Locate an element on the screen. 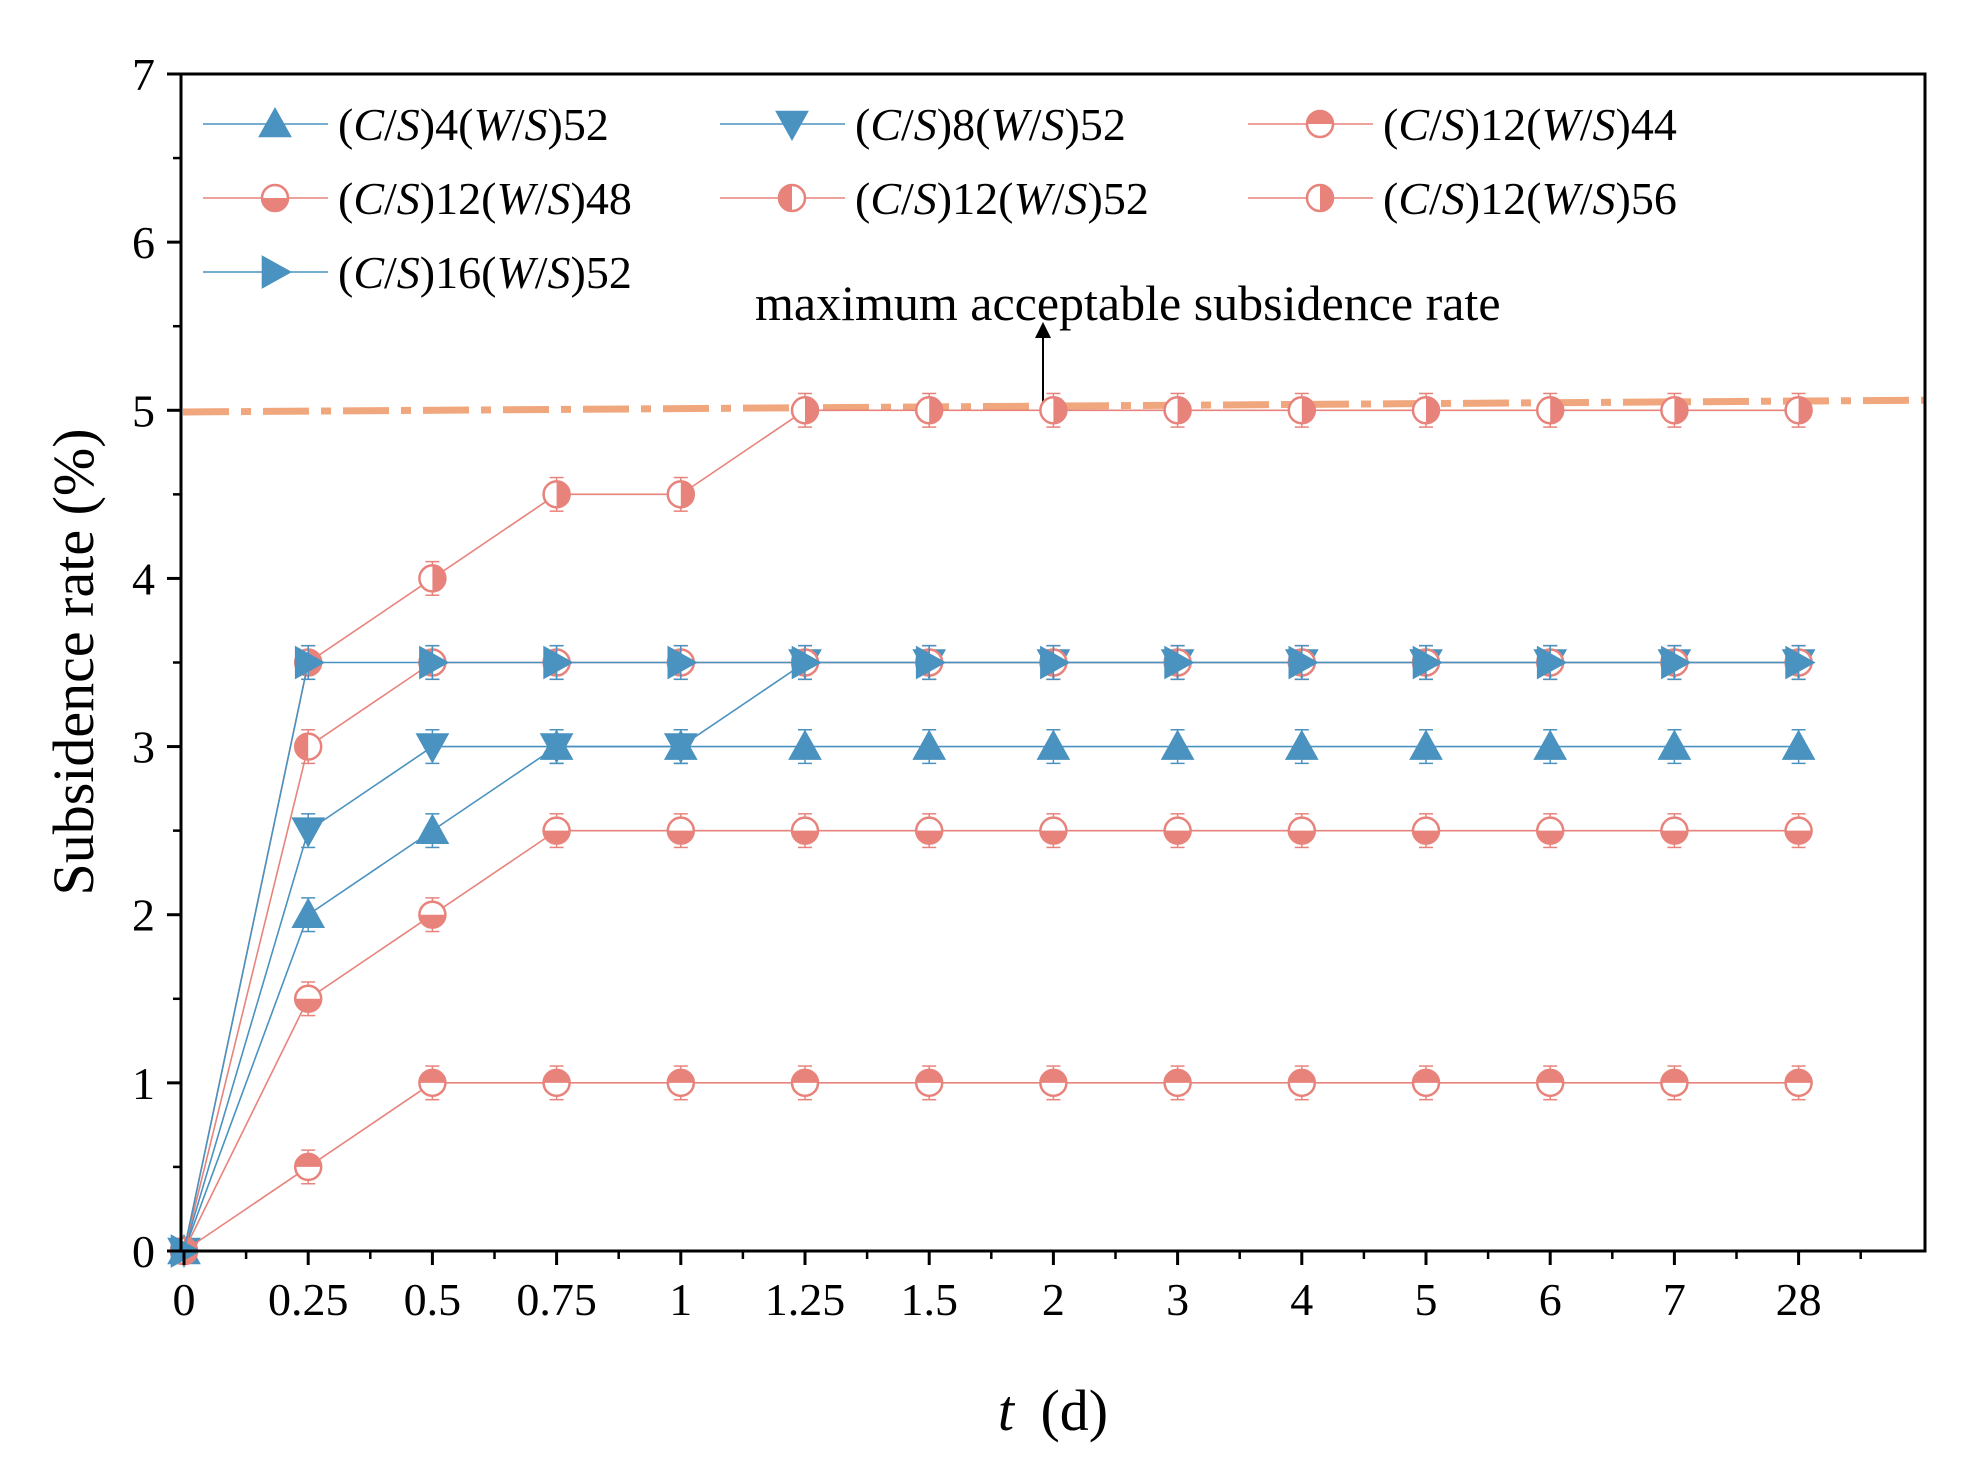 The width and height of the screenshot is (1964, 1471). legend-label: (C/S)12(W/S)44 is located at coordinates (1530, 124).